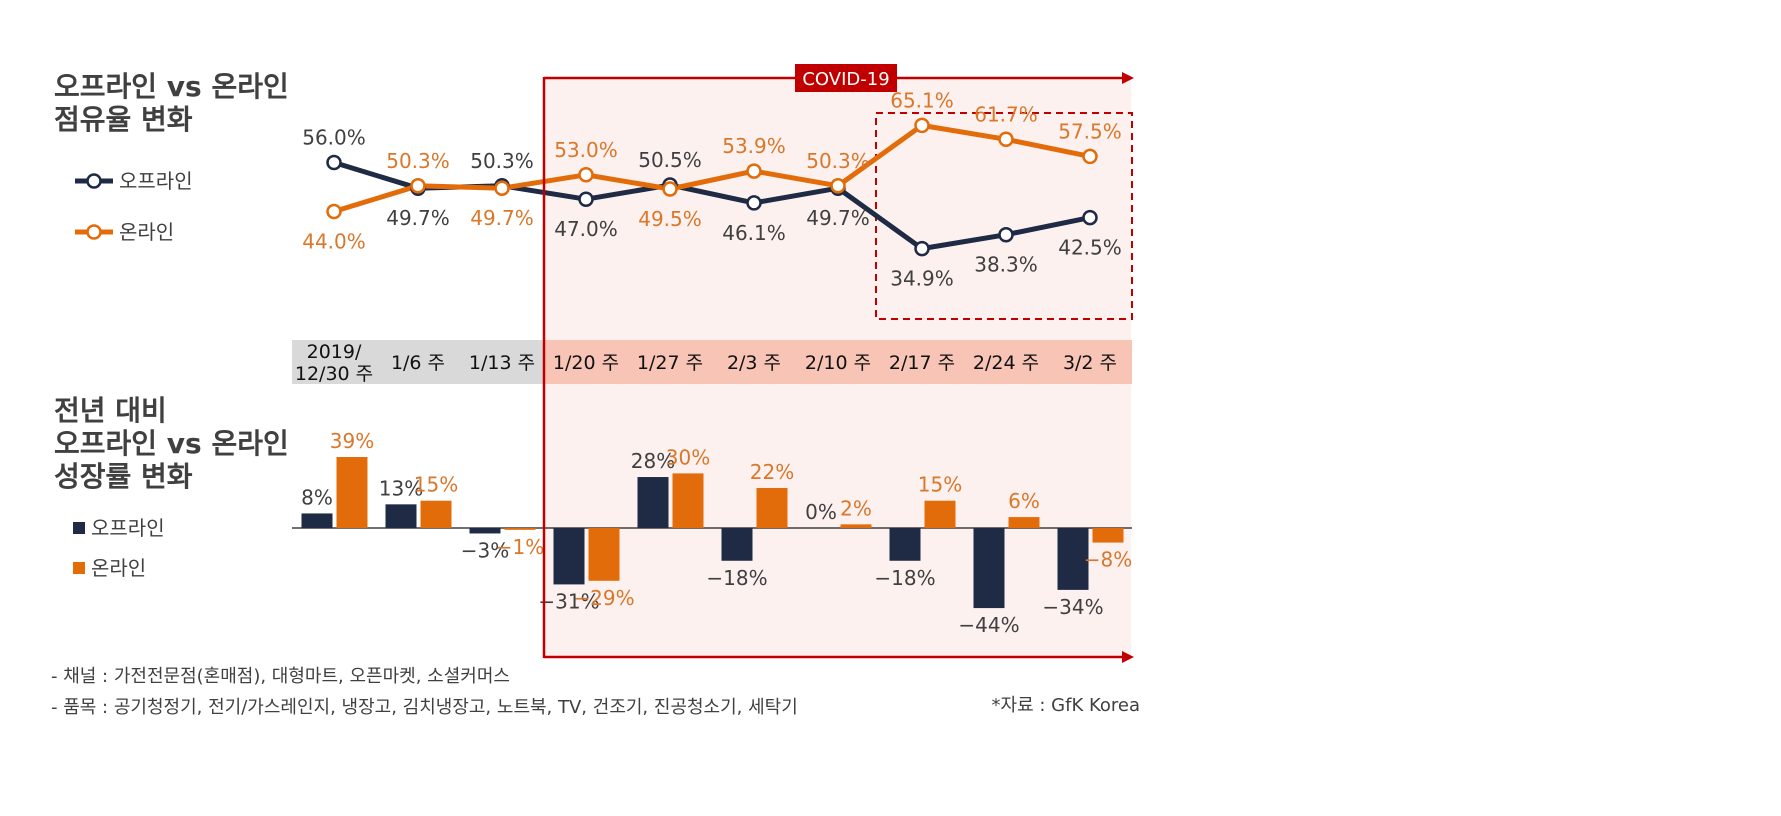 The height and width of the screenshot is (816, 1781). What do you see at coordinates (94, 232) in the screenshot?
I see `legend-online-marker` at bounding box center [94, 232].